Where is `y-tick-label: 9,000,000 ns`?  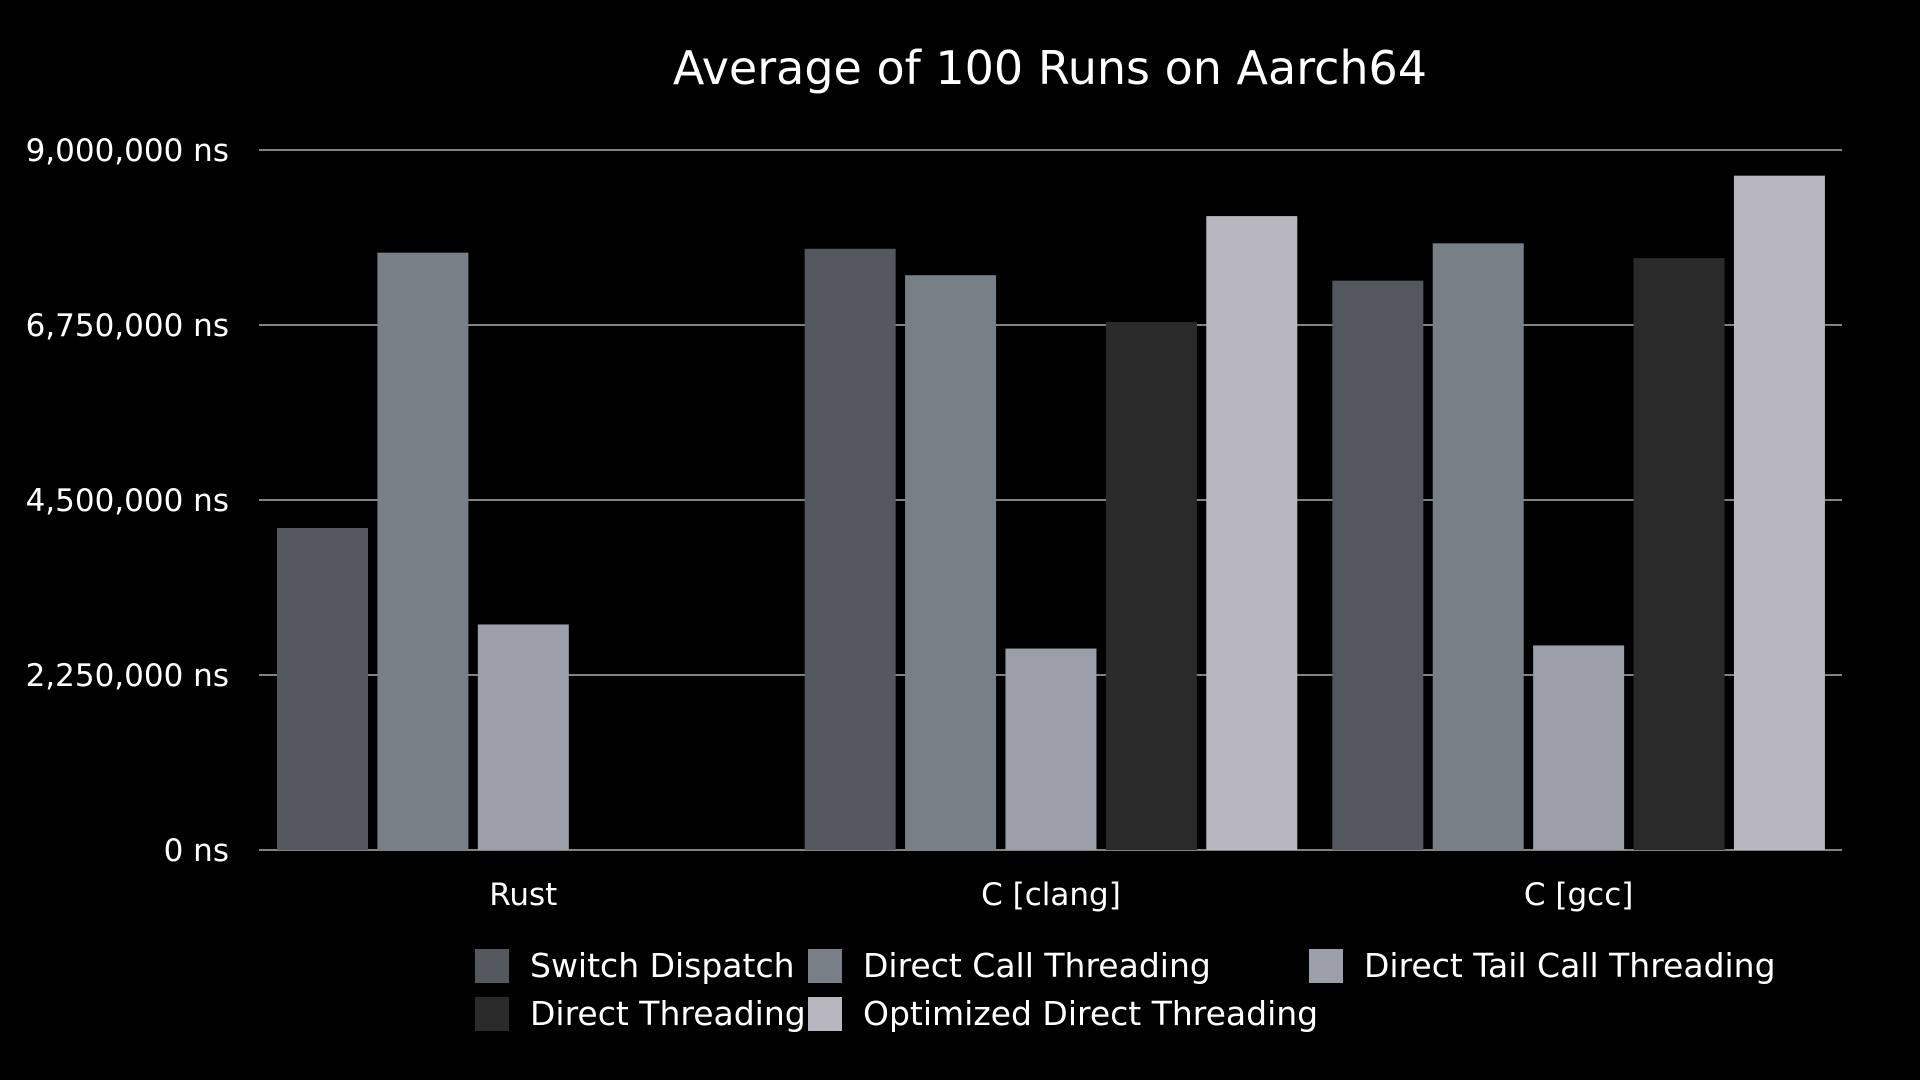 y-tick-label: 9,000,000 ns is located at coordinates (127, 151).